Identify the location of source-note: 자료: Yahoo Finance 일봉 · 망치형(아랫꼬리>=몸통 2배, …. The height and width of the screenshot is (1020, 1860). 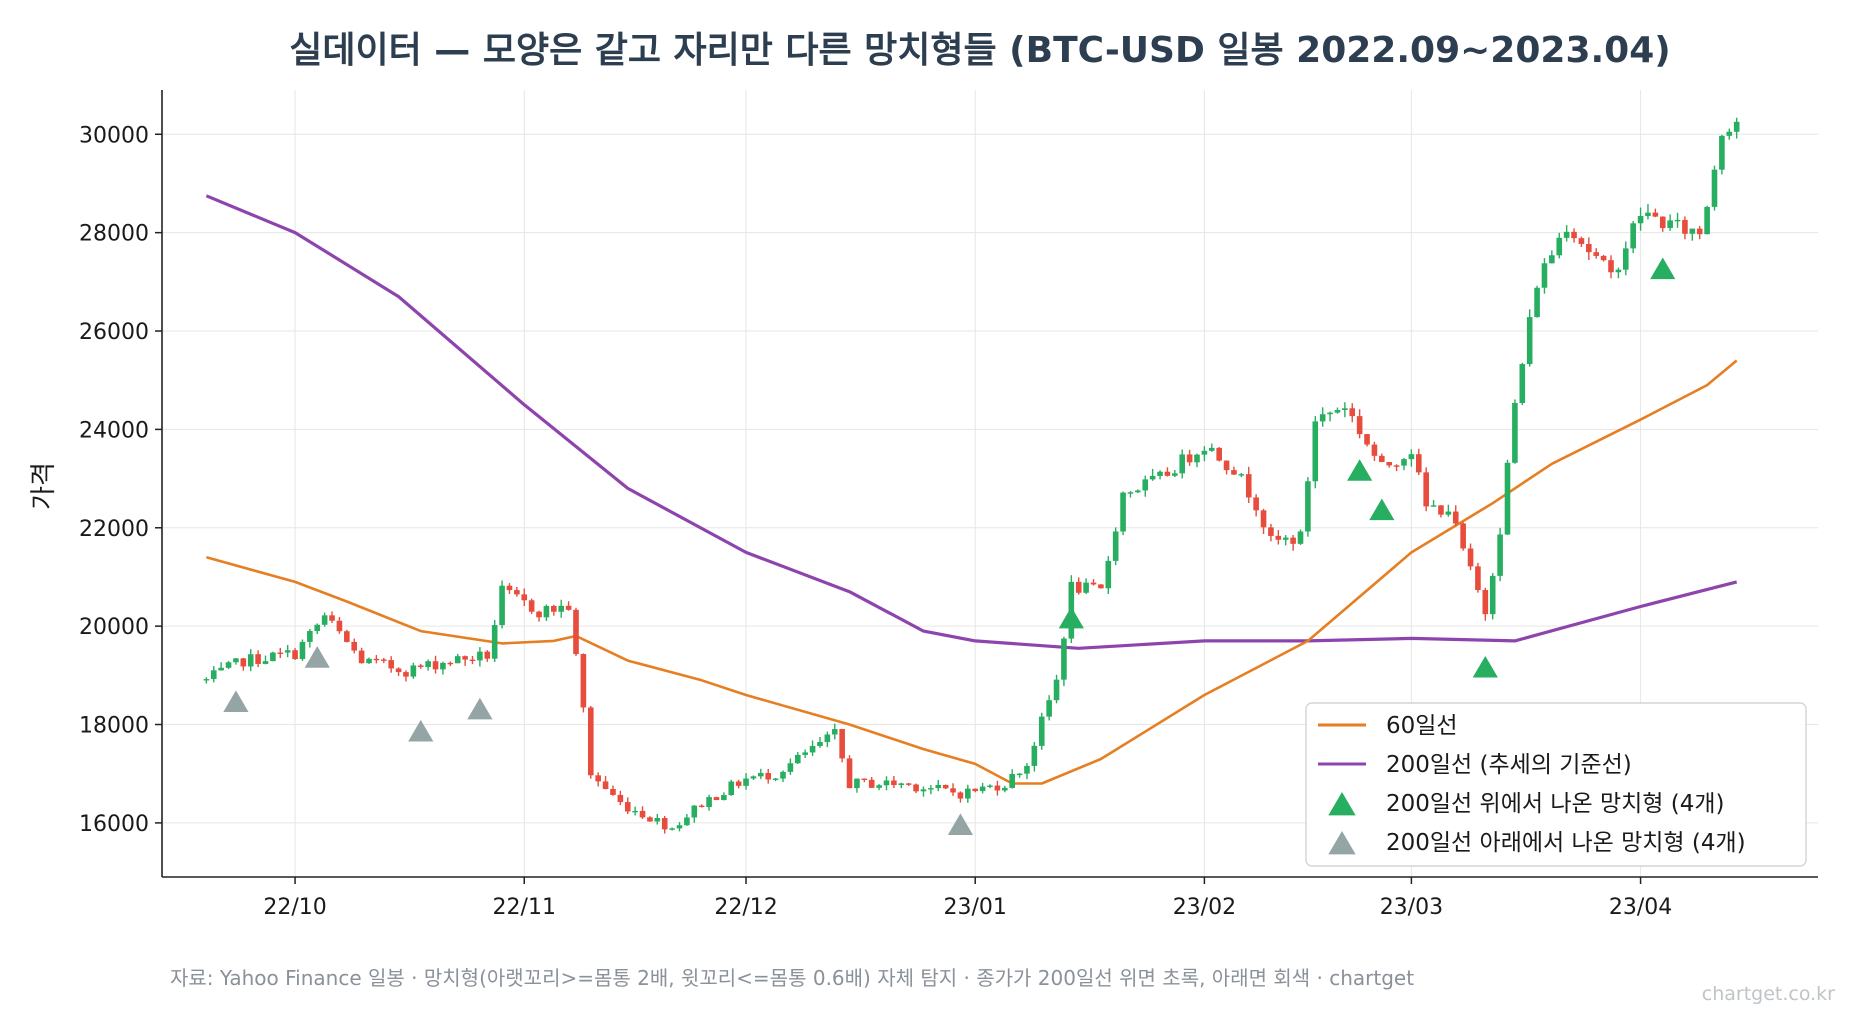
(792, 978).